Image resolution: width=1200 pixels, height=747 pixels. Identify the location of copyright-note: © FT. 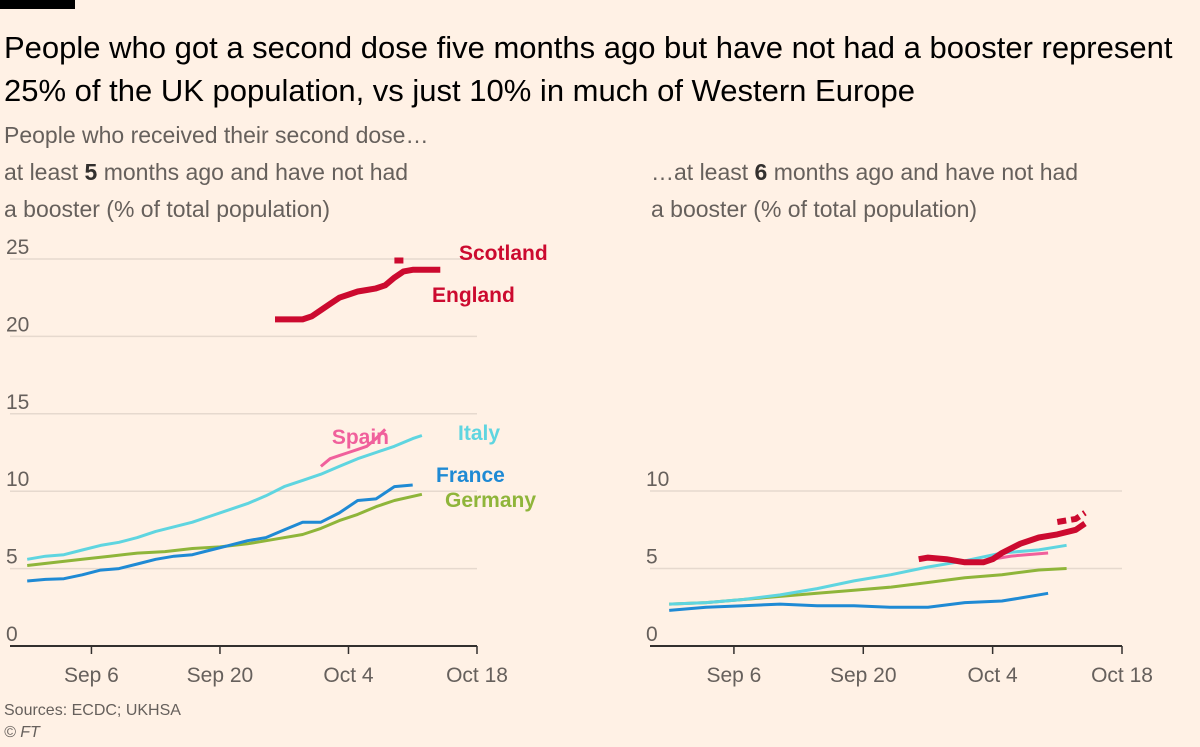
(22, 732).